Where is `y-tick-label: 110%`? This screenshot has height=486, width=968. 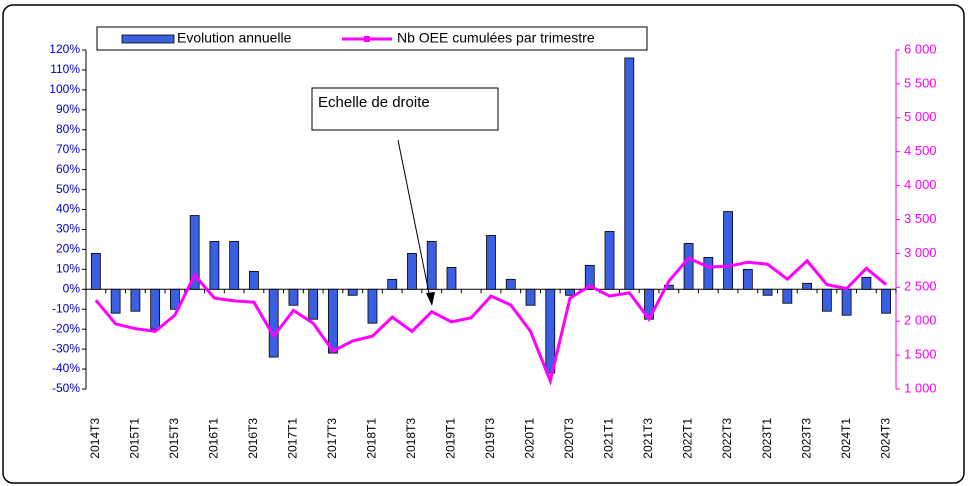
y-tick-label: 110% is located at coordinates (65, 69).